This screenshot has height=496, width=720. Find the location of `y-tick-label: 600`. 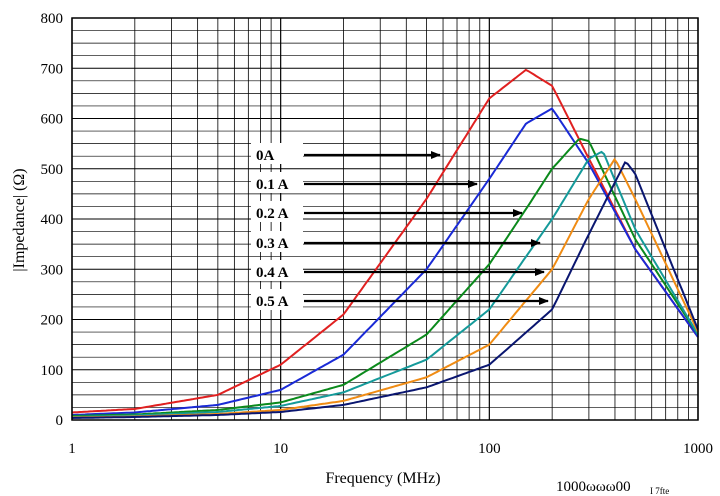

y-tick-label: 600 is located at coordinates (52, 120).